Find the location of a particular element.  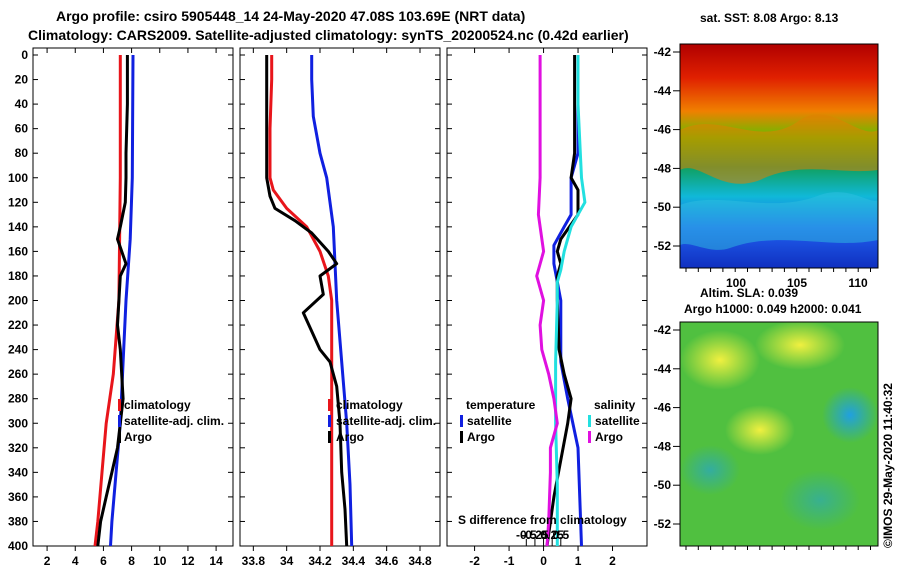

salinity-series is located at coordinates (309, 301).